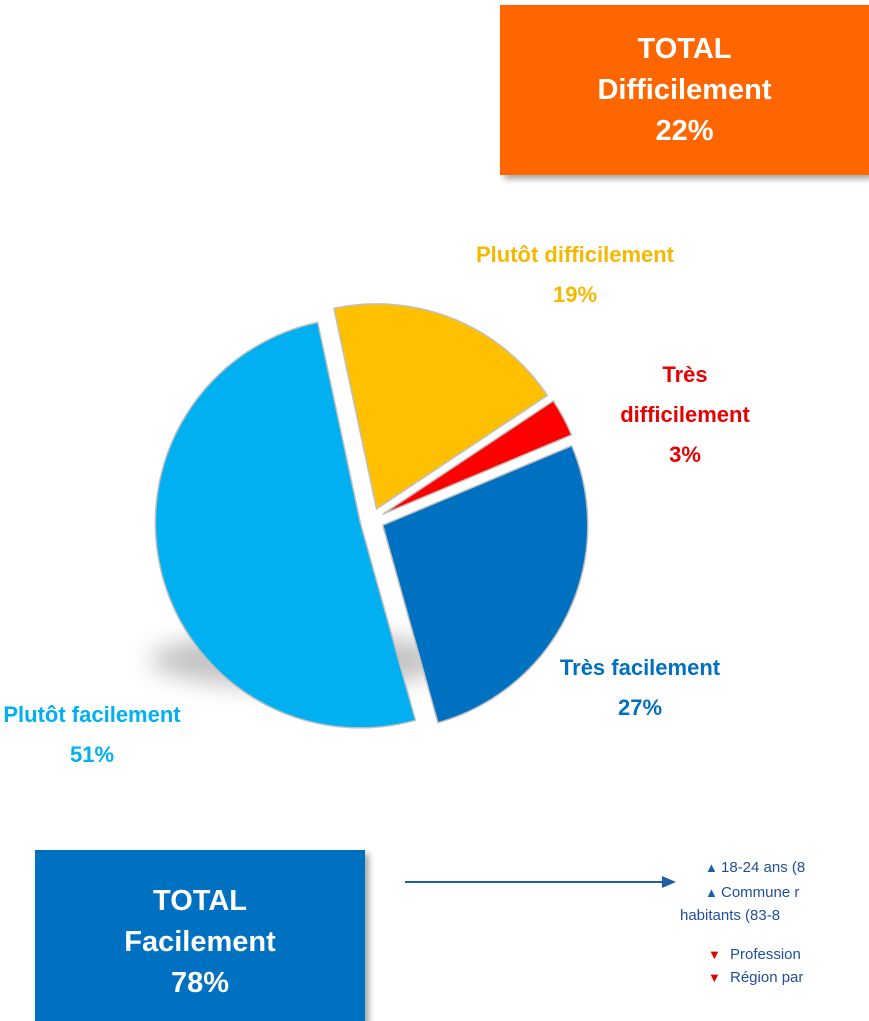 The width and height of the screenshot is (869, 1021). I want to click on note: ▲ Commune r, so click(752, 892).